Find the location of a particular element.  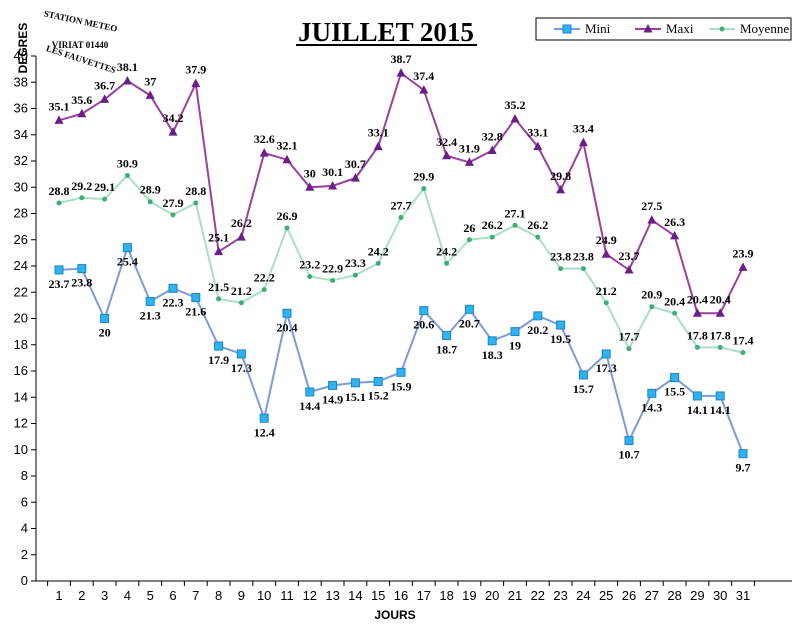

mini-data-label: 21.6 is located at coordinates (195, 312).